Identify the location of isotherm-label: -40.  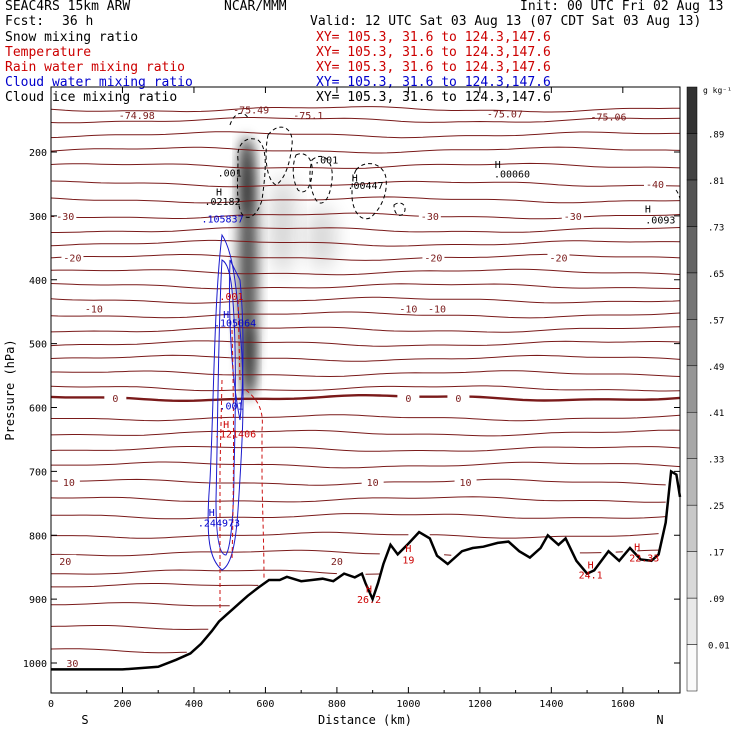
(655, 185).